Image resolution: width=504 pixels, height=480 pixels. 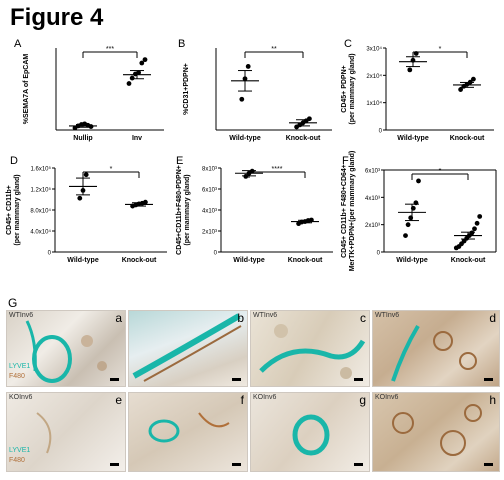 I want to click on micrograph-letter-g: g, so click(x=362, y=400).